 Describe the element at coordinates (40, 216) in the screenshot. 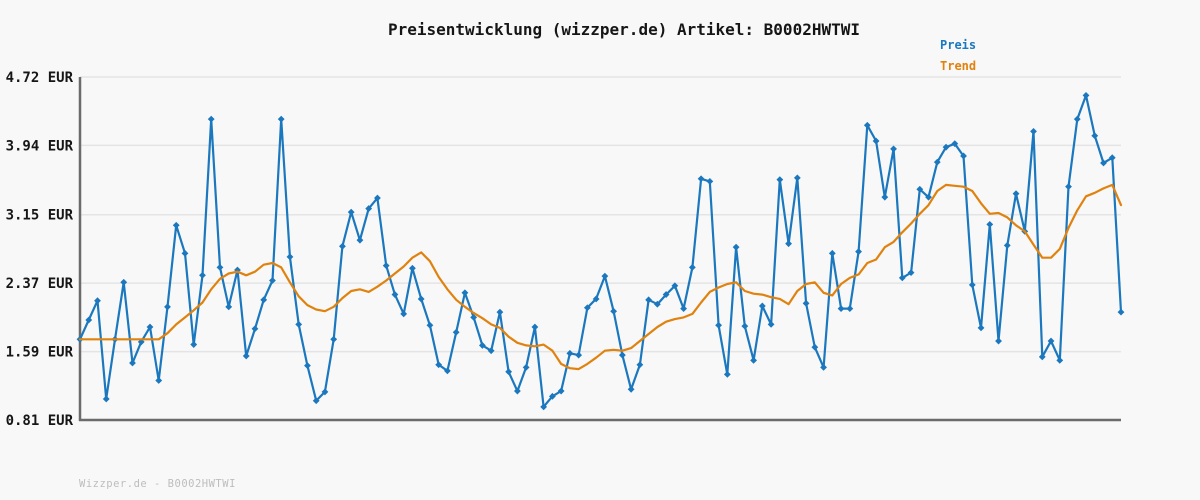

I see `y-tick-label: 3.15 EUR` at that location.